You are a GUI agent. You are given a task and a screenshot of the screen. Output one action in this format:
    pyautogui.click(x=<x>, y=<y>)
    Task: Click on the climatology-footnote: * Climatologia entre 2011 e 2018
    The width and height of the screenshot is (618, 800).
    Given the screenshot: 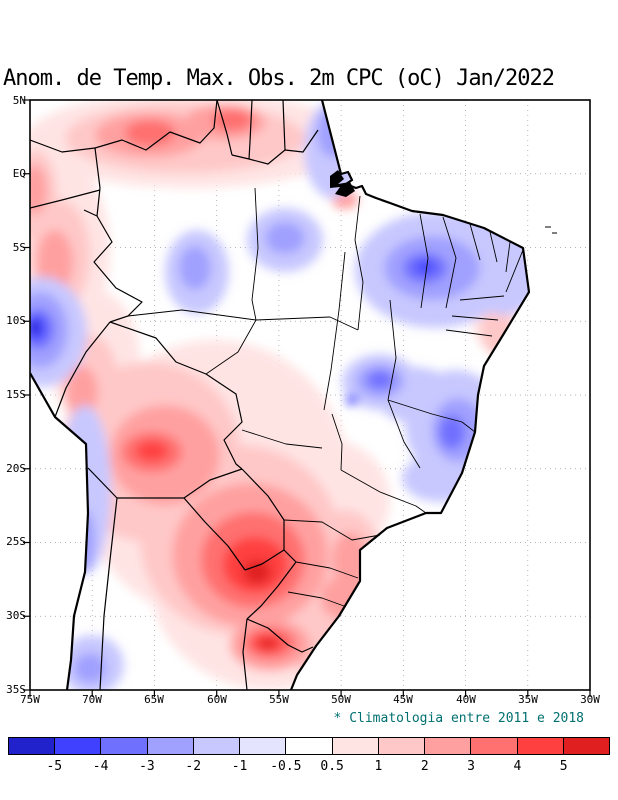 What is the action you would take?
    pyautogui.click(x=458, y=718)
    